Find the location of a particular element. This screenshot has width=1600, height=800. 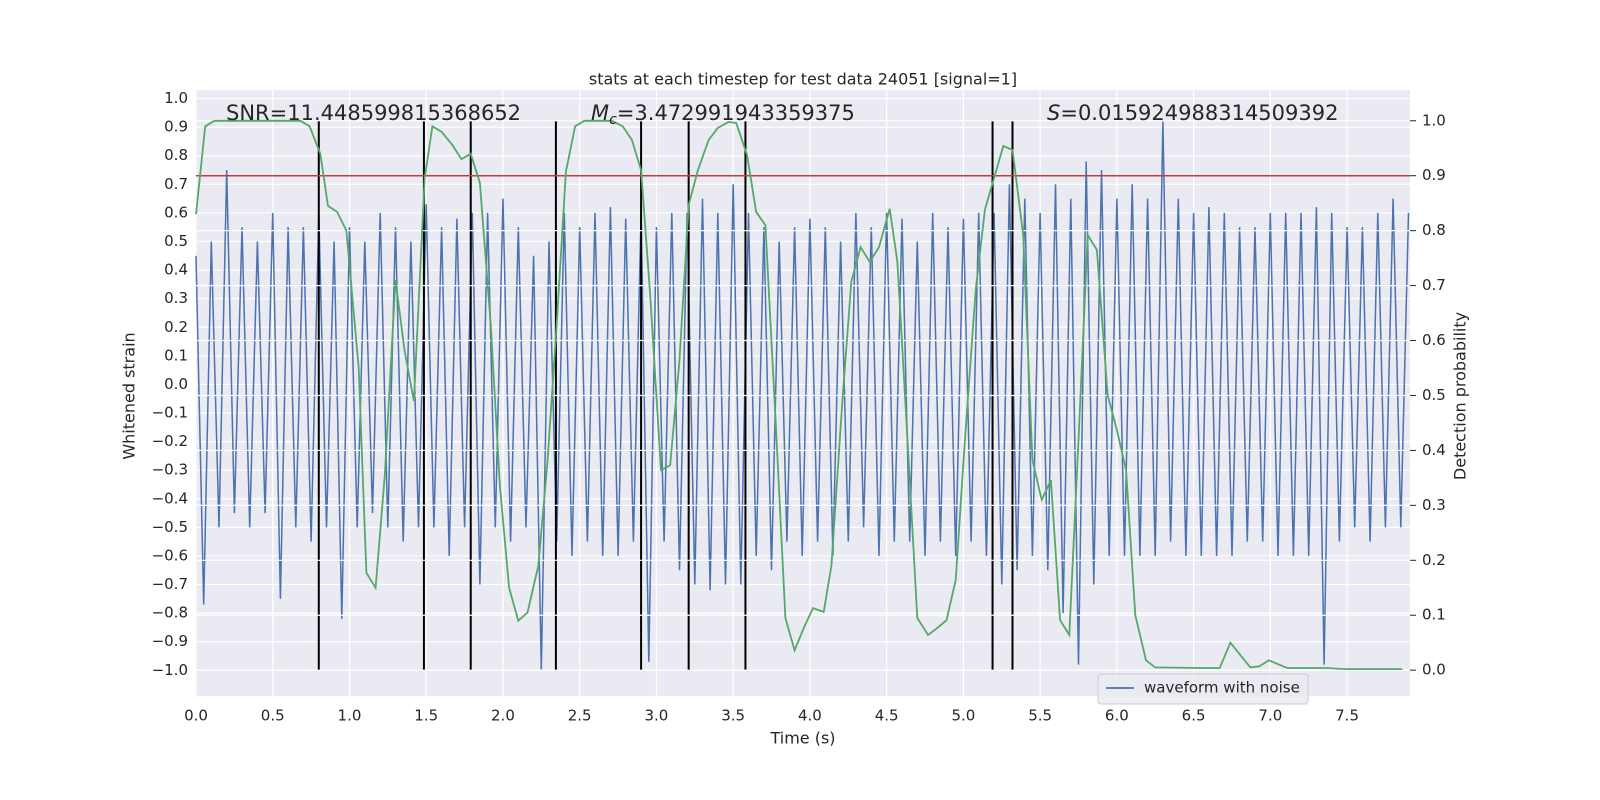

y-tick-label: −1.0 is located at coordinates (170, 670).